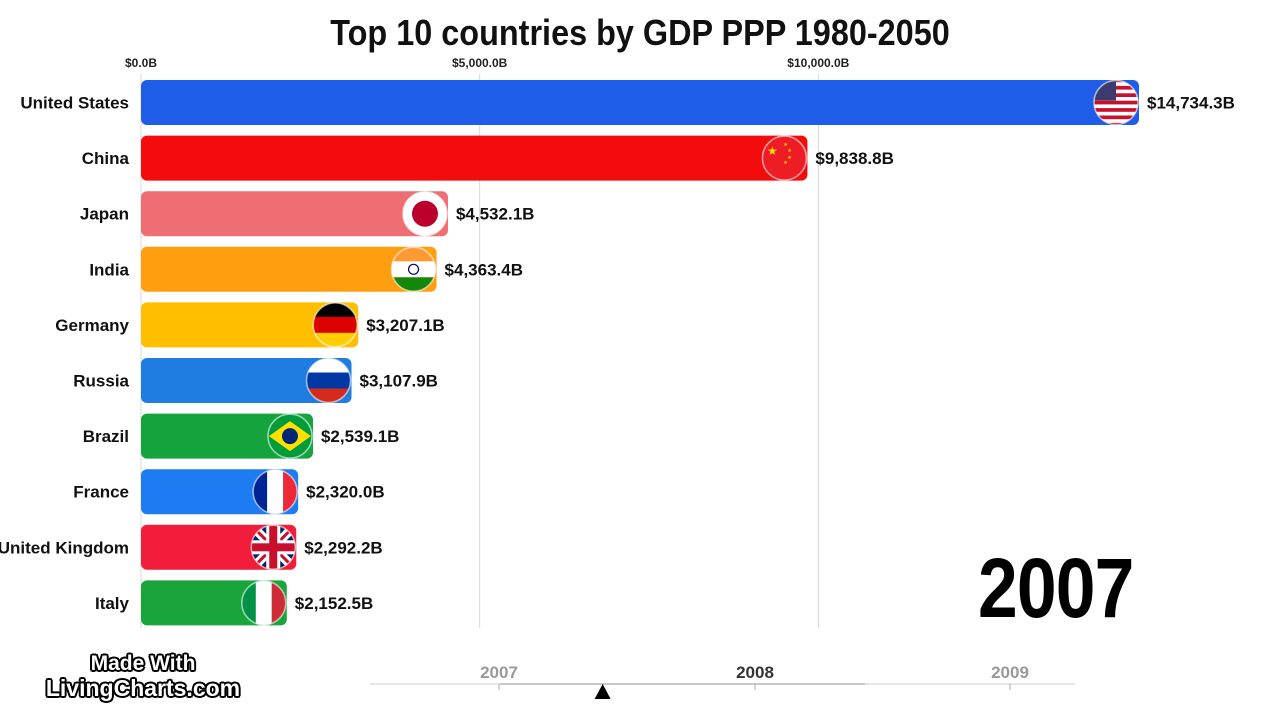 The image size is (1280, 720). I want to click on category-label: France, so click(101, 492).